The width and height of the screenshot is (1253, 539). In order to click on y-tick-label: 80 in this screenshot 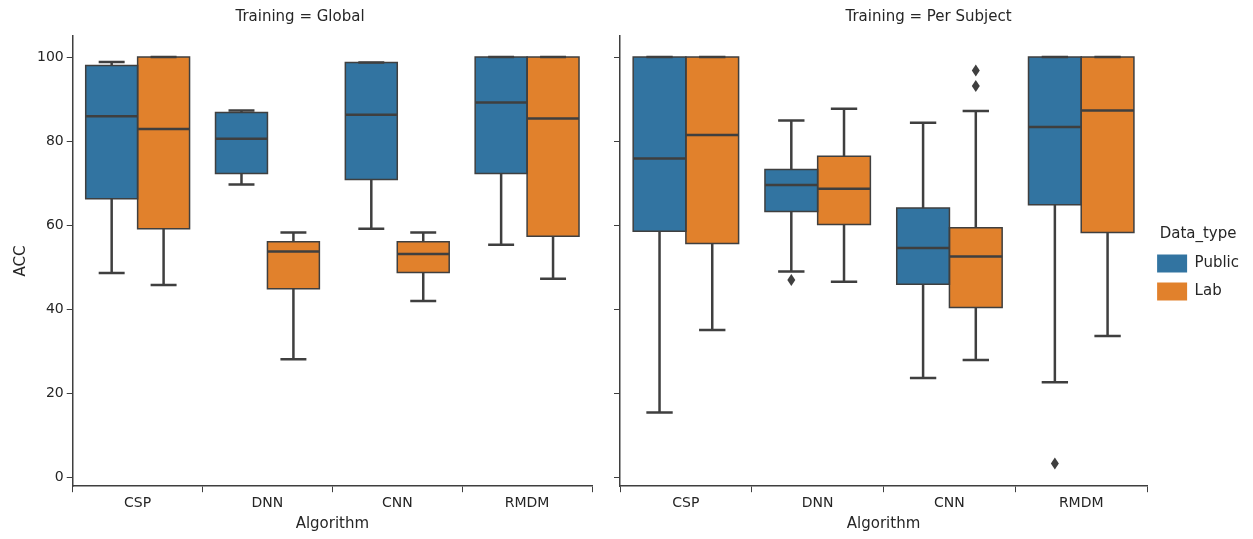, I will do `click(54, 139)`.